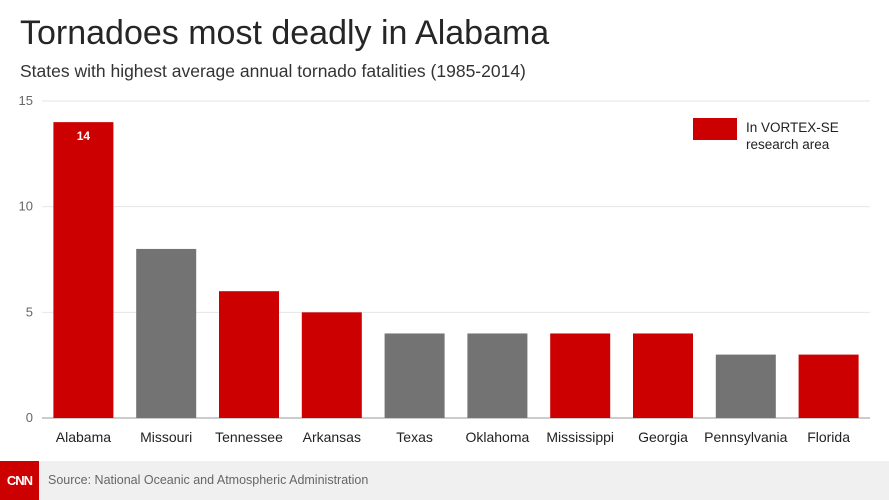 This screenshot has width=889, height=500. I want to click on y-tick-label-5: 5, so click(29, 311).